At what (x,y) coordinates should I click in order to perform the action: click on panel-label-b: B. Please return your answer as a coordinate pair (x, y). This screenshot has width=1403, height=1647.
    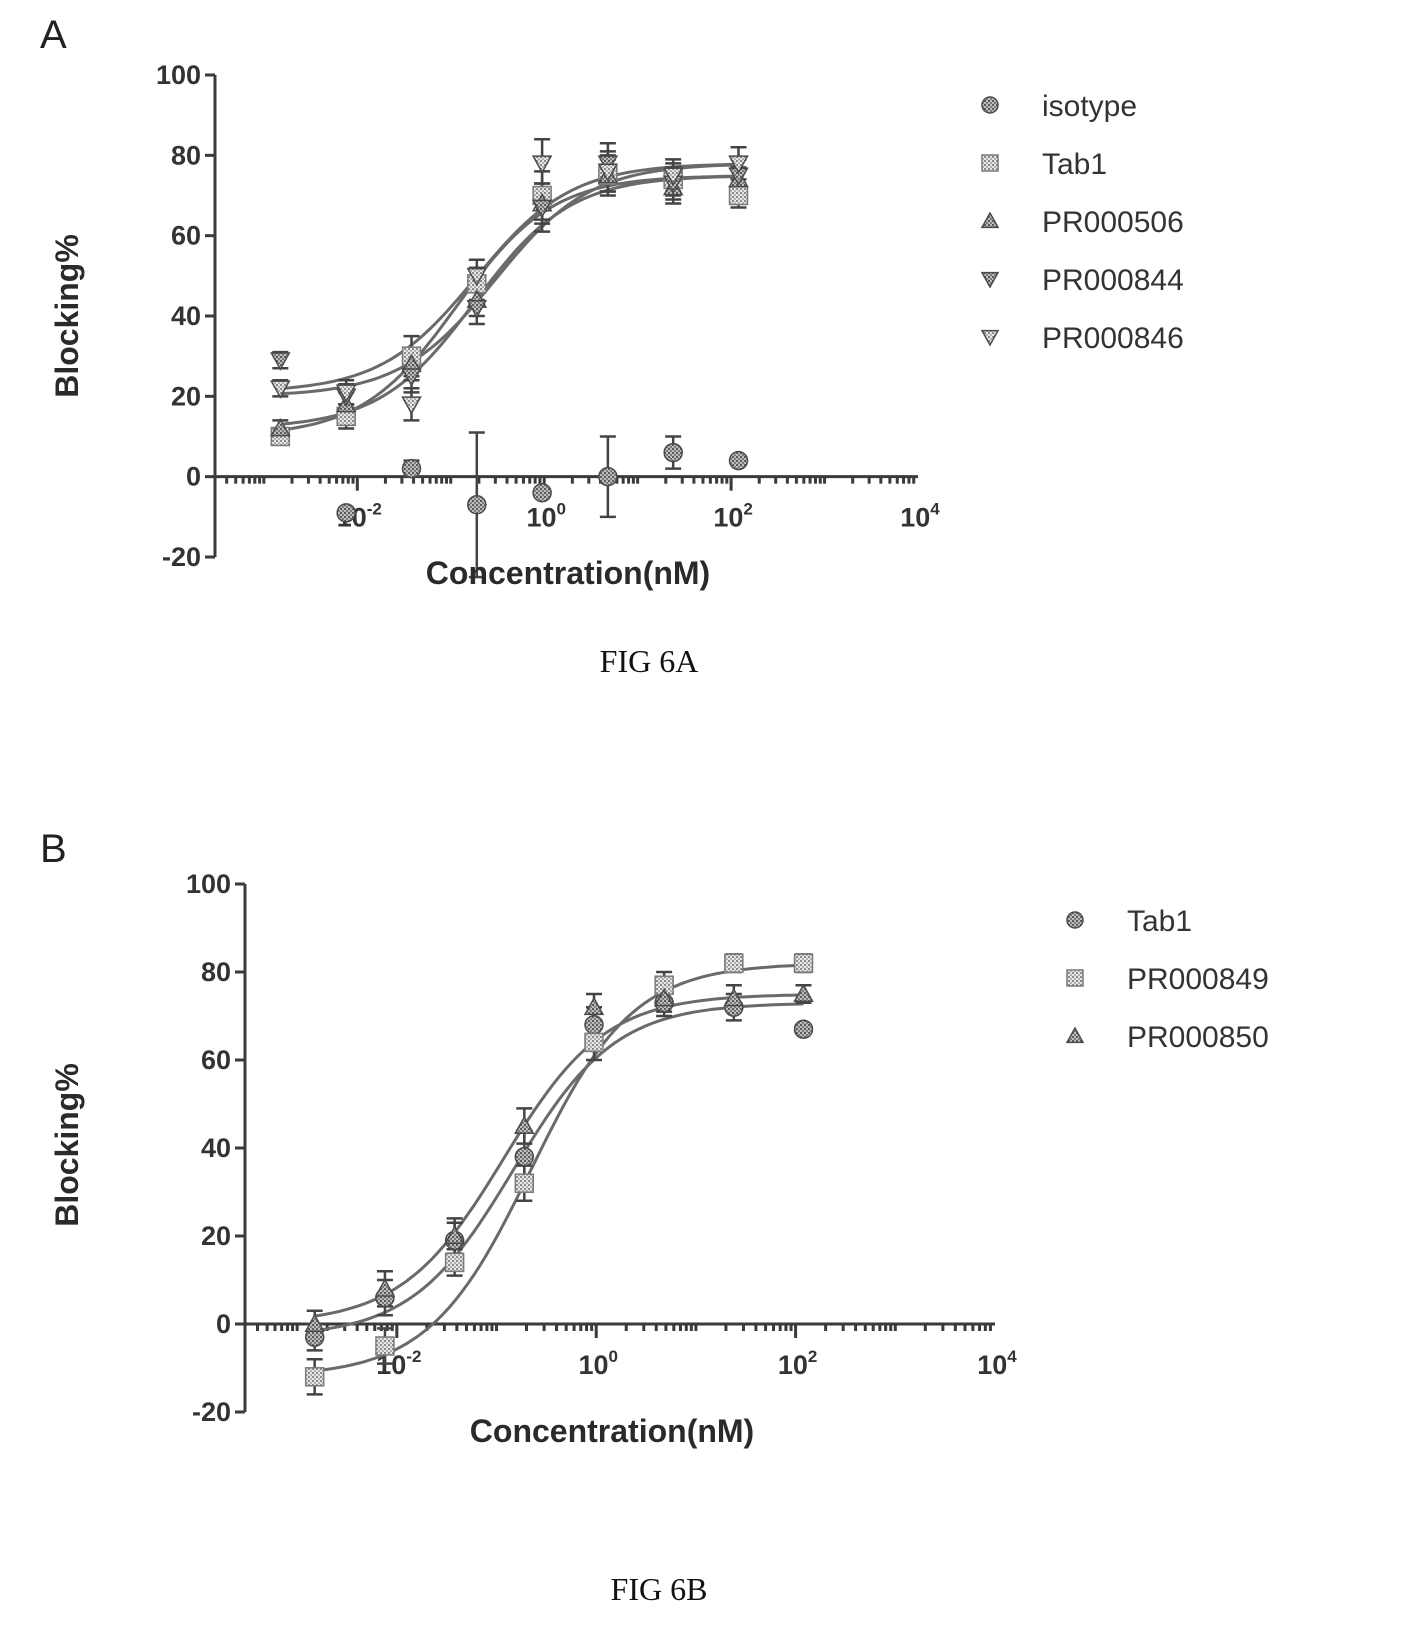
    Looking at the image, I should click on (53, 849).